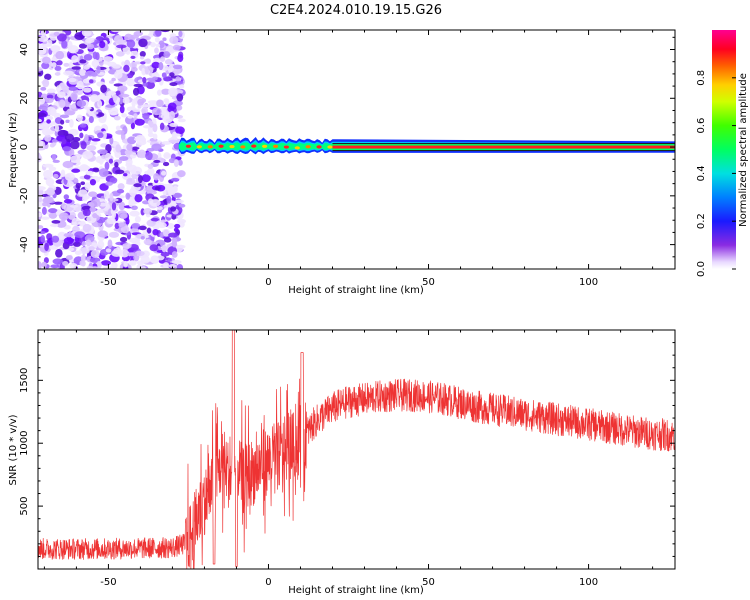  What do you see at coordinates (503, 147) in the screenshot?
I see `signal-carrier-core` at bounding box center [503, 147].